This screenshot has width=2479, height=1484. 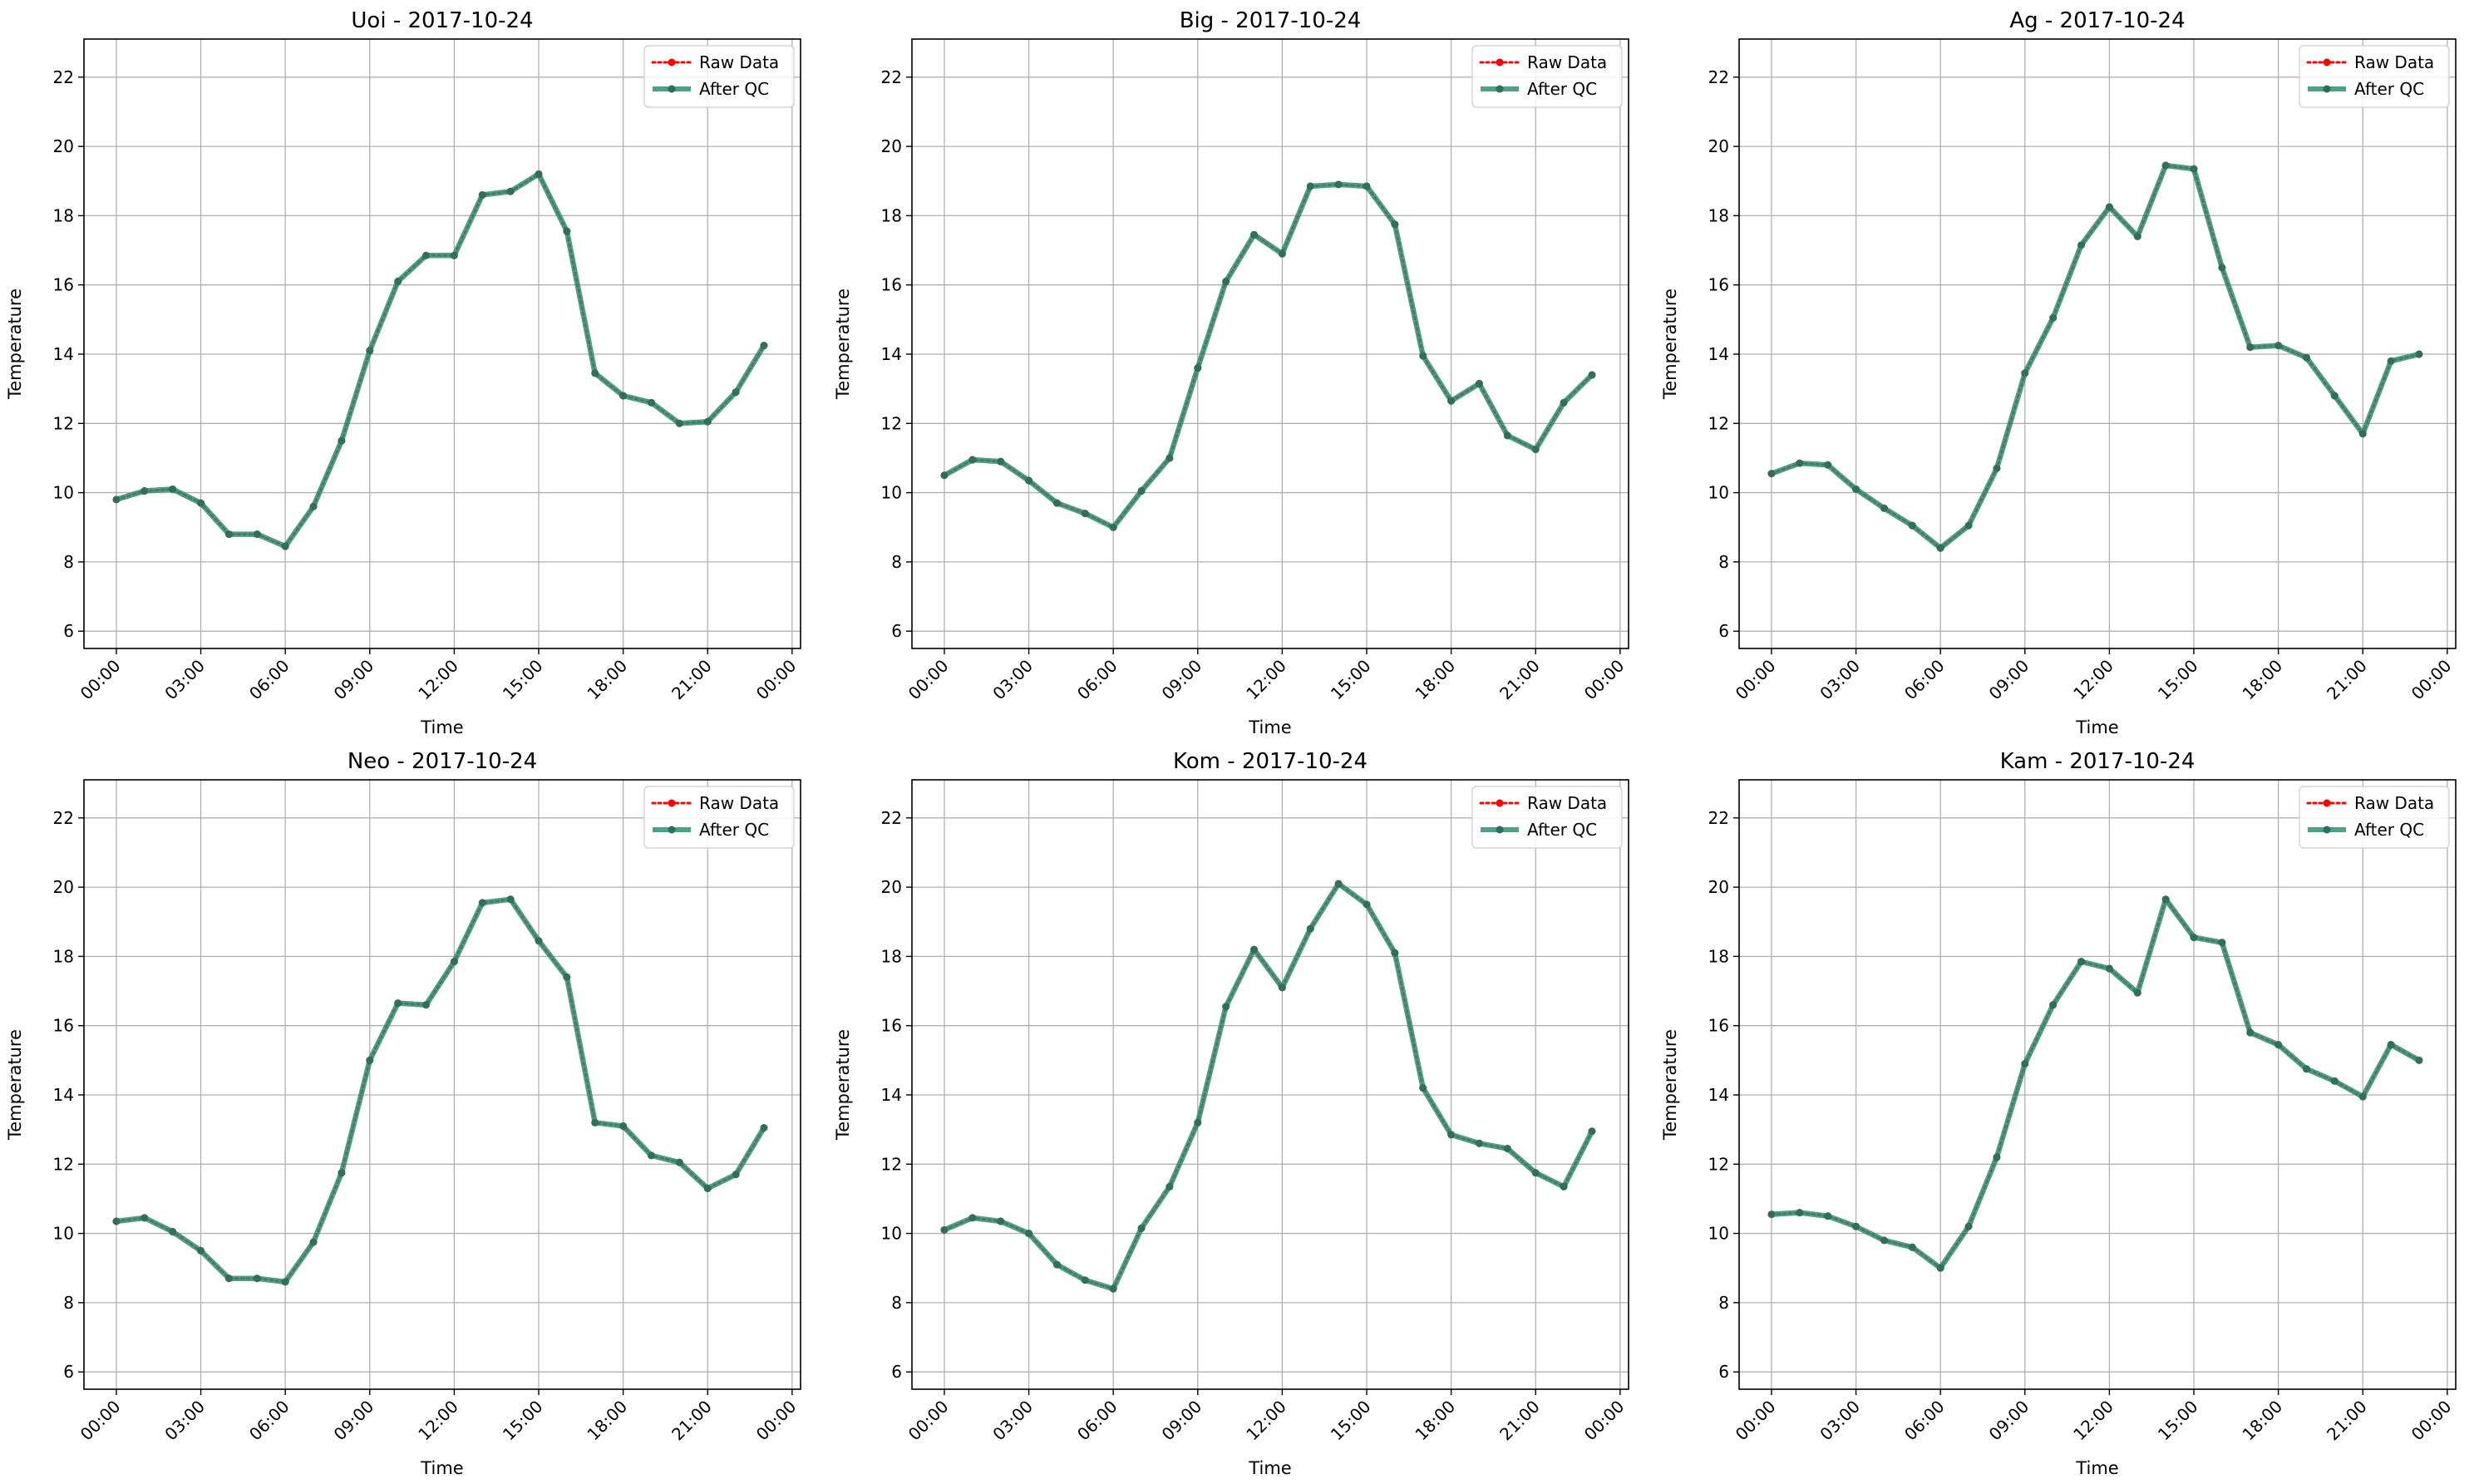 What do you see at coordinates (269, 680) in the screenshot?
I see `x-tick-label: 06:00` at bounding box center [269, 680].